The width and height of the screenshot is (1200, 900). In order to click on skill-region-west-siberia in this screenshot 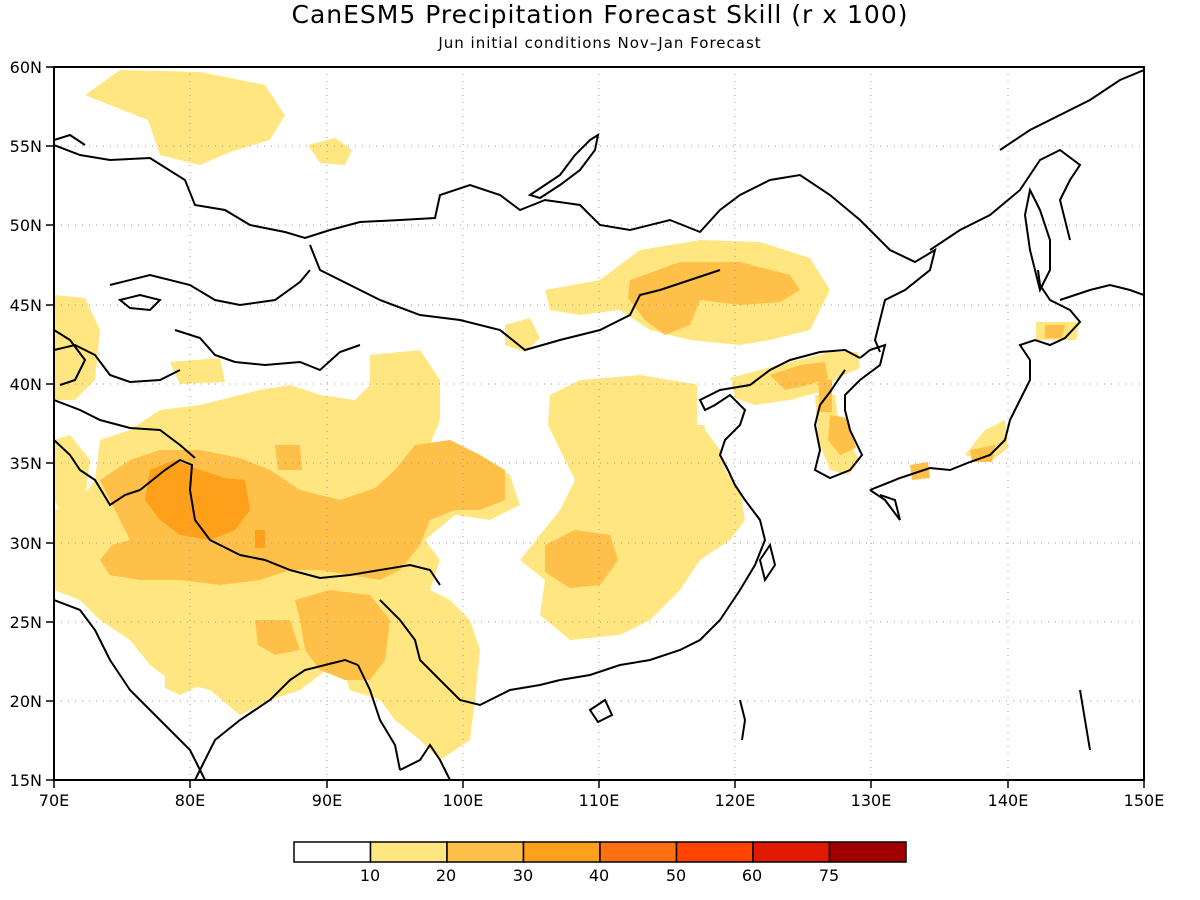, I will do `click(185, 117)`.